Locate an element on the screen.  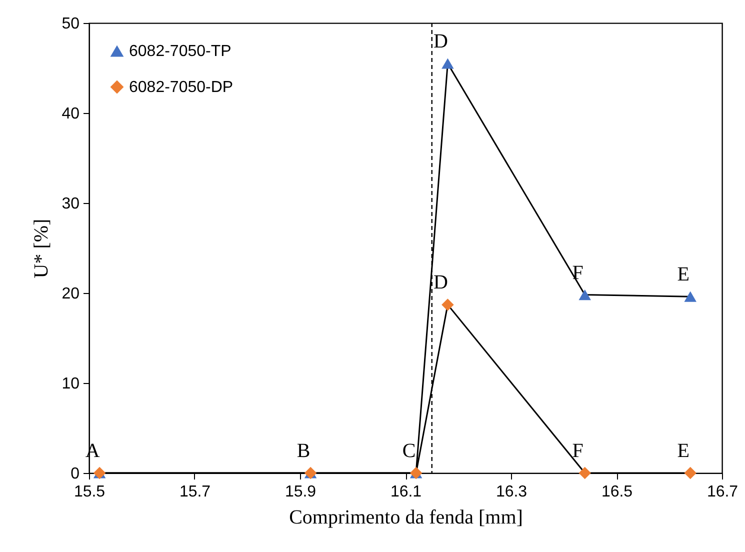
x-tick-label: 16.7 is located at coordinates (722, 492).